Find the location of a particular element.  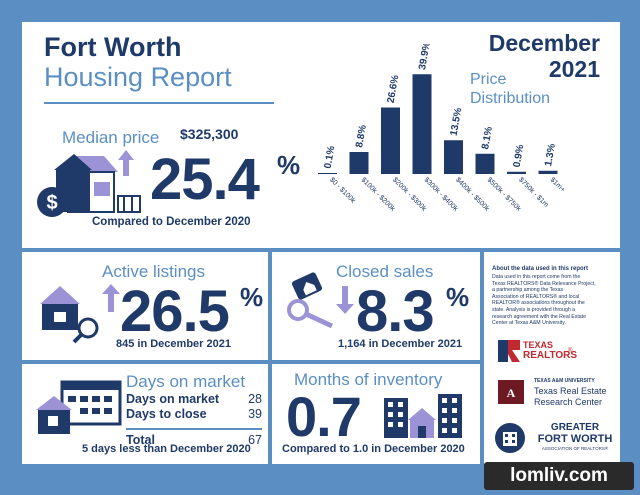

dom-total-value: 67 is located at coordinates (255, 440).